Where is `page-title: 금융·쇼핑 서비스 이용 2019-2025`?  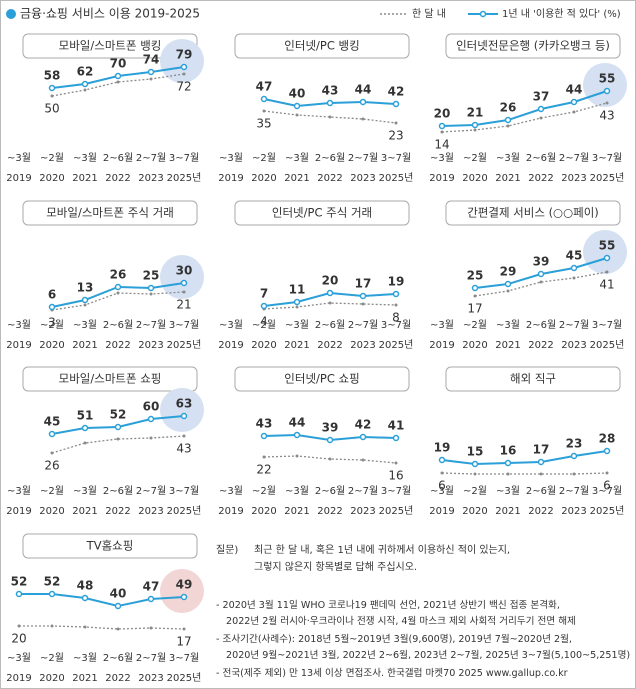
page-title: 금융·쇼핑 서비스 이용 2019-2025 is located at coordinates (110, 14).